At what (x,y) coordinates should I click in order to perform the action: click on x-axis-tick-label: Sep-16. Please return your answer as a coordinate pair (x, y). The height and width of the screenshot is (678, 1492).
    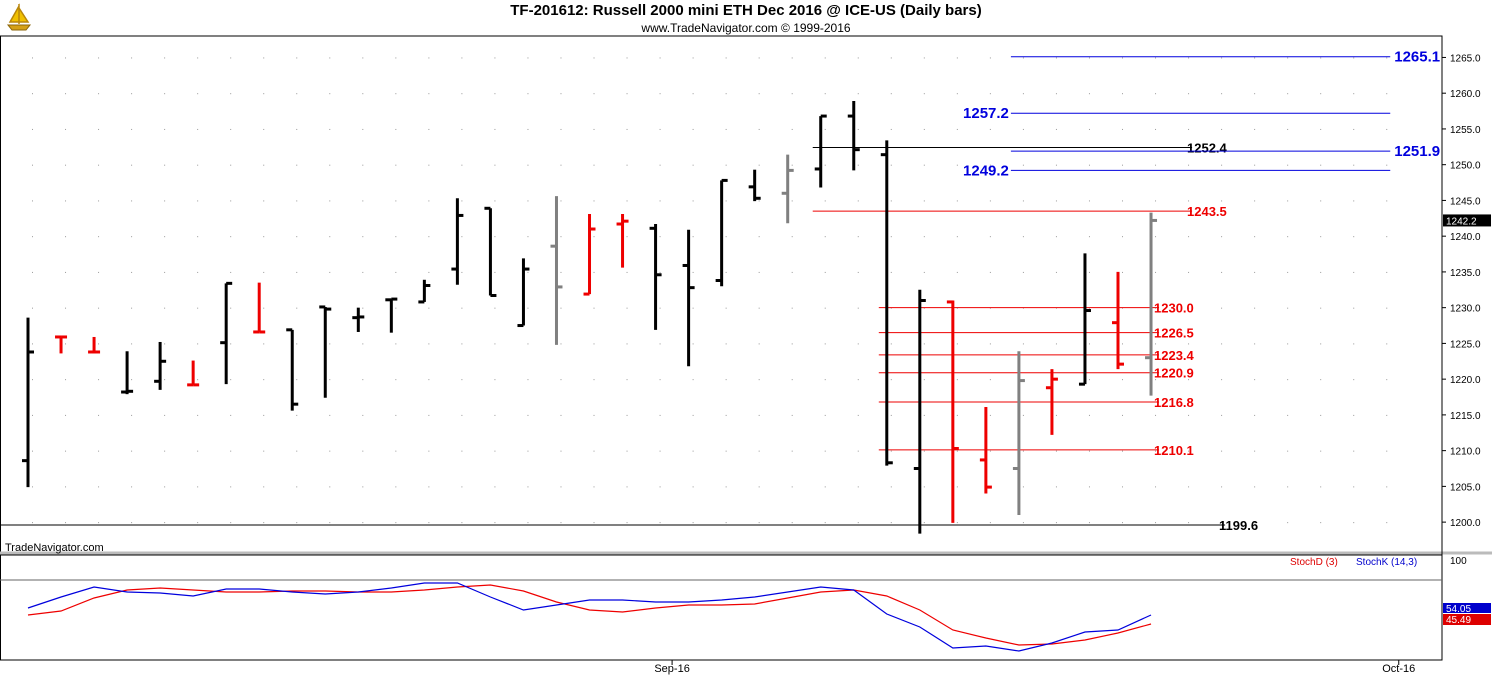
    Looking at the image, I should click on (671, 669).